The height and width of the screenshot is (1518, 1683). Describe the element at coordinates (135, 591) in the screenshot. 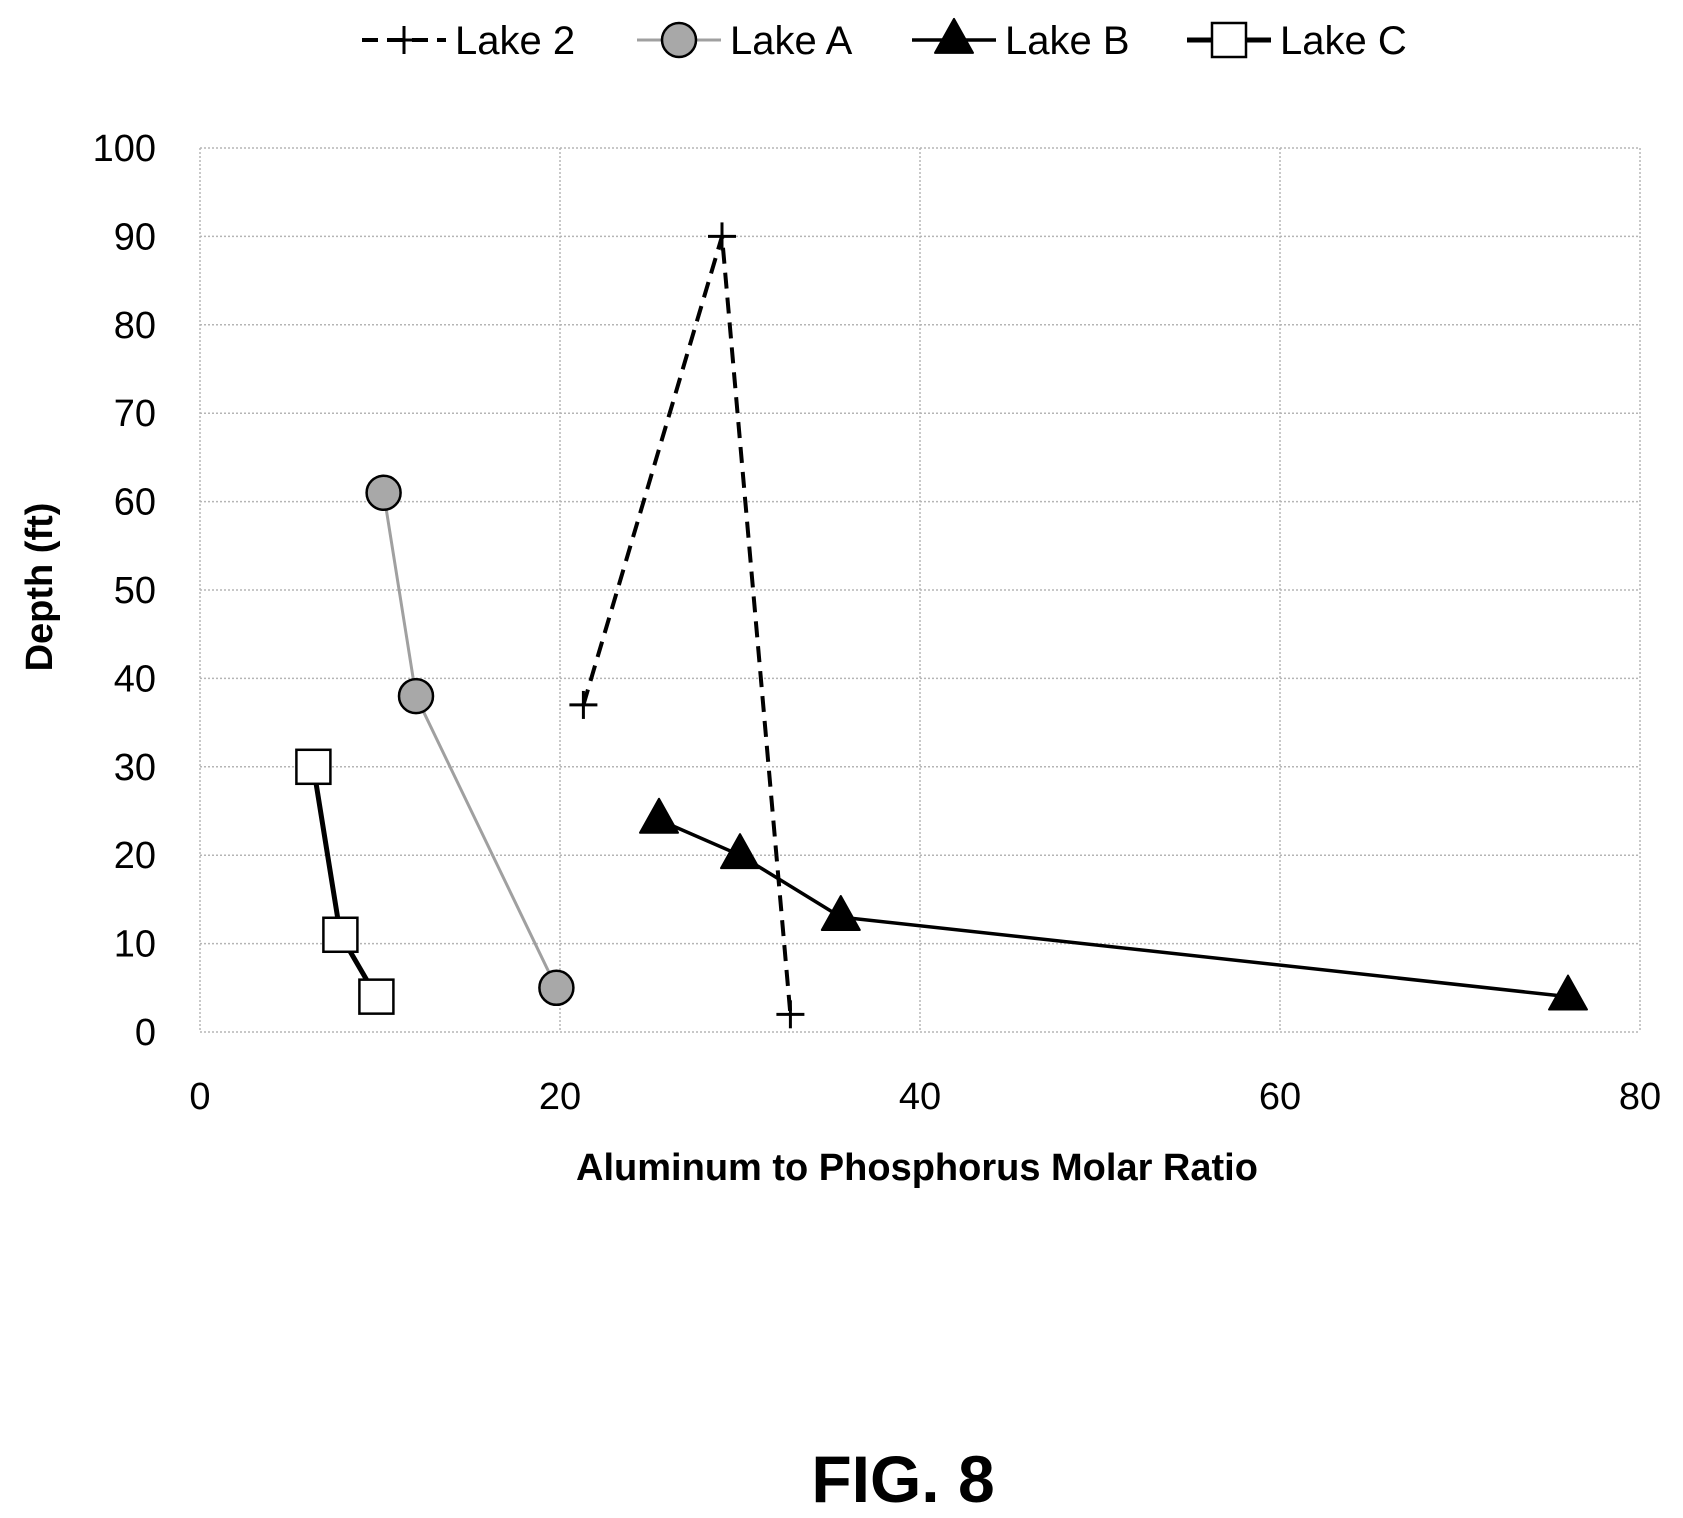

I see `y-tick-label: 50` at that location.